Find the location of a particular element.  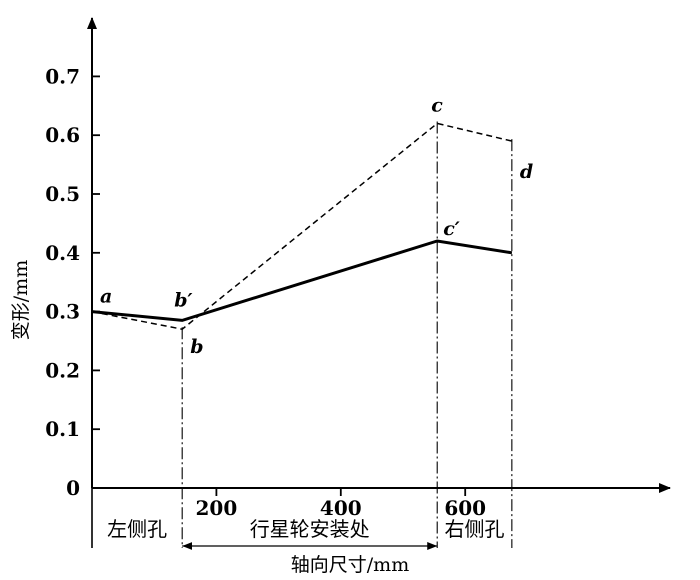

y-axis-title: 变形/mm is located at coordinates (21, 300).